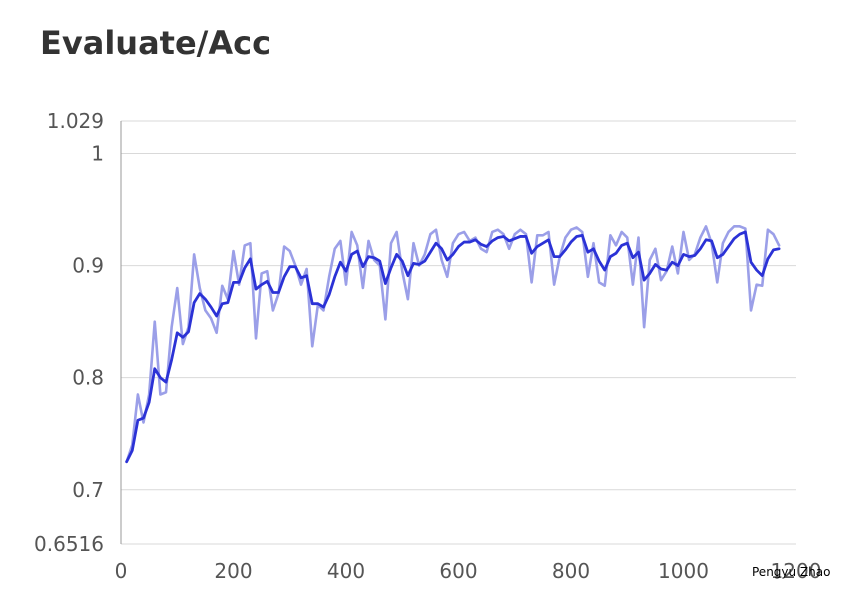 This screenshot has width=856, height=602. I want to click on author-watermark: Pengyu Zhao, so click(791, 572).